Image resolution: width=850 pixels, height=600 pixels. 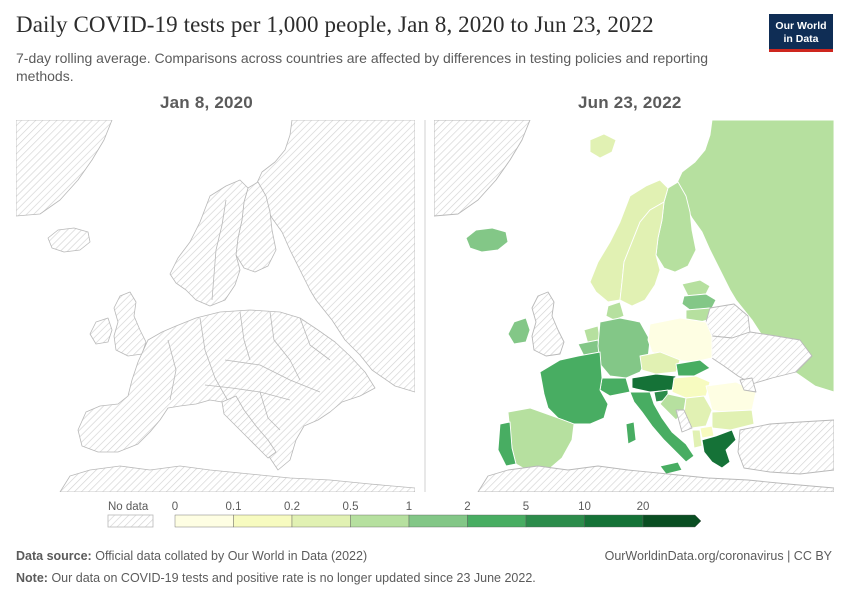 I want to click on left-italy, so click(x=249, y=427).